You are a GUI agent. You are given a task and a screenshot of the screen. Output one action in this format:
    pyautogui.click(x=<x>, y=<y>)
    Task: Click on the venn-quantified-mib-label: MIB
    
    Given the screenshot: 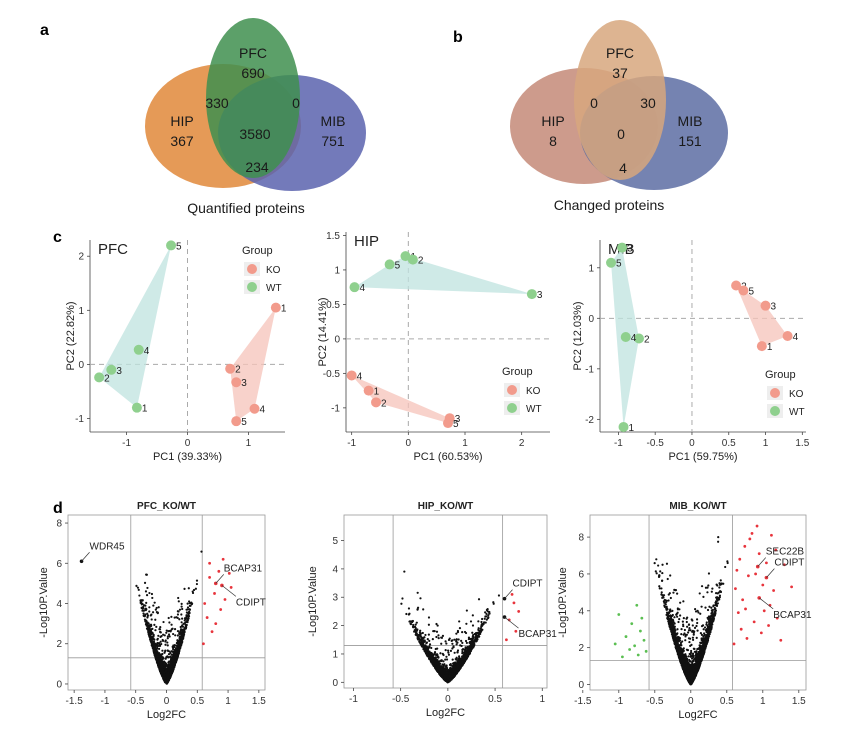 What is the action you would take?
    pyautogui.click(x=333, y=121)
    